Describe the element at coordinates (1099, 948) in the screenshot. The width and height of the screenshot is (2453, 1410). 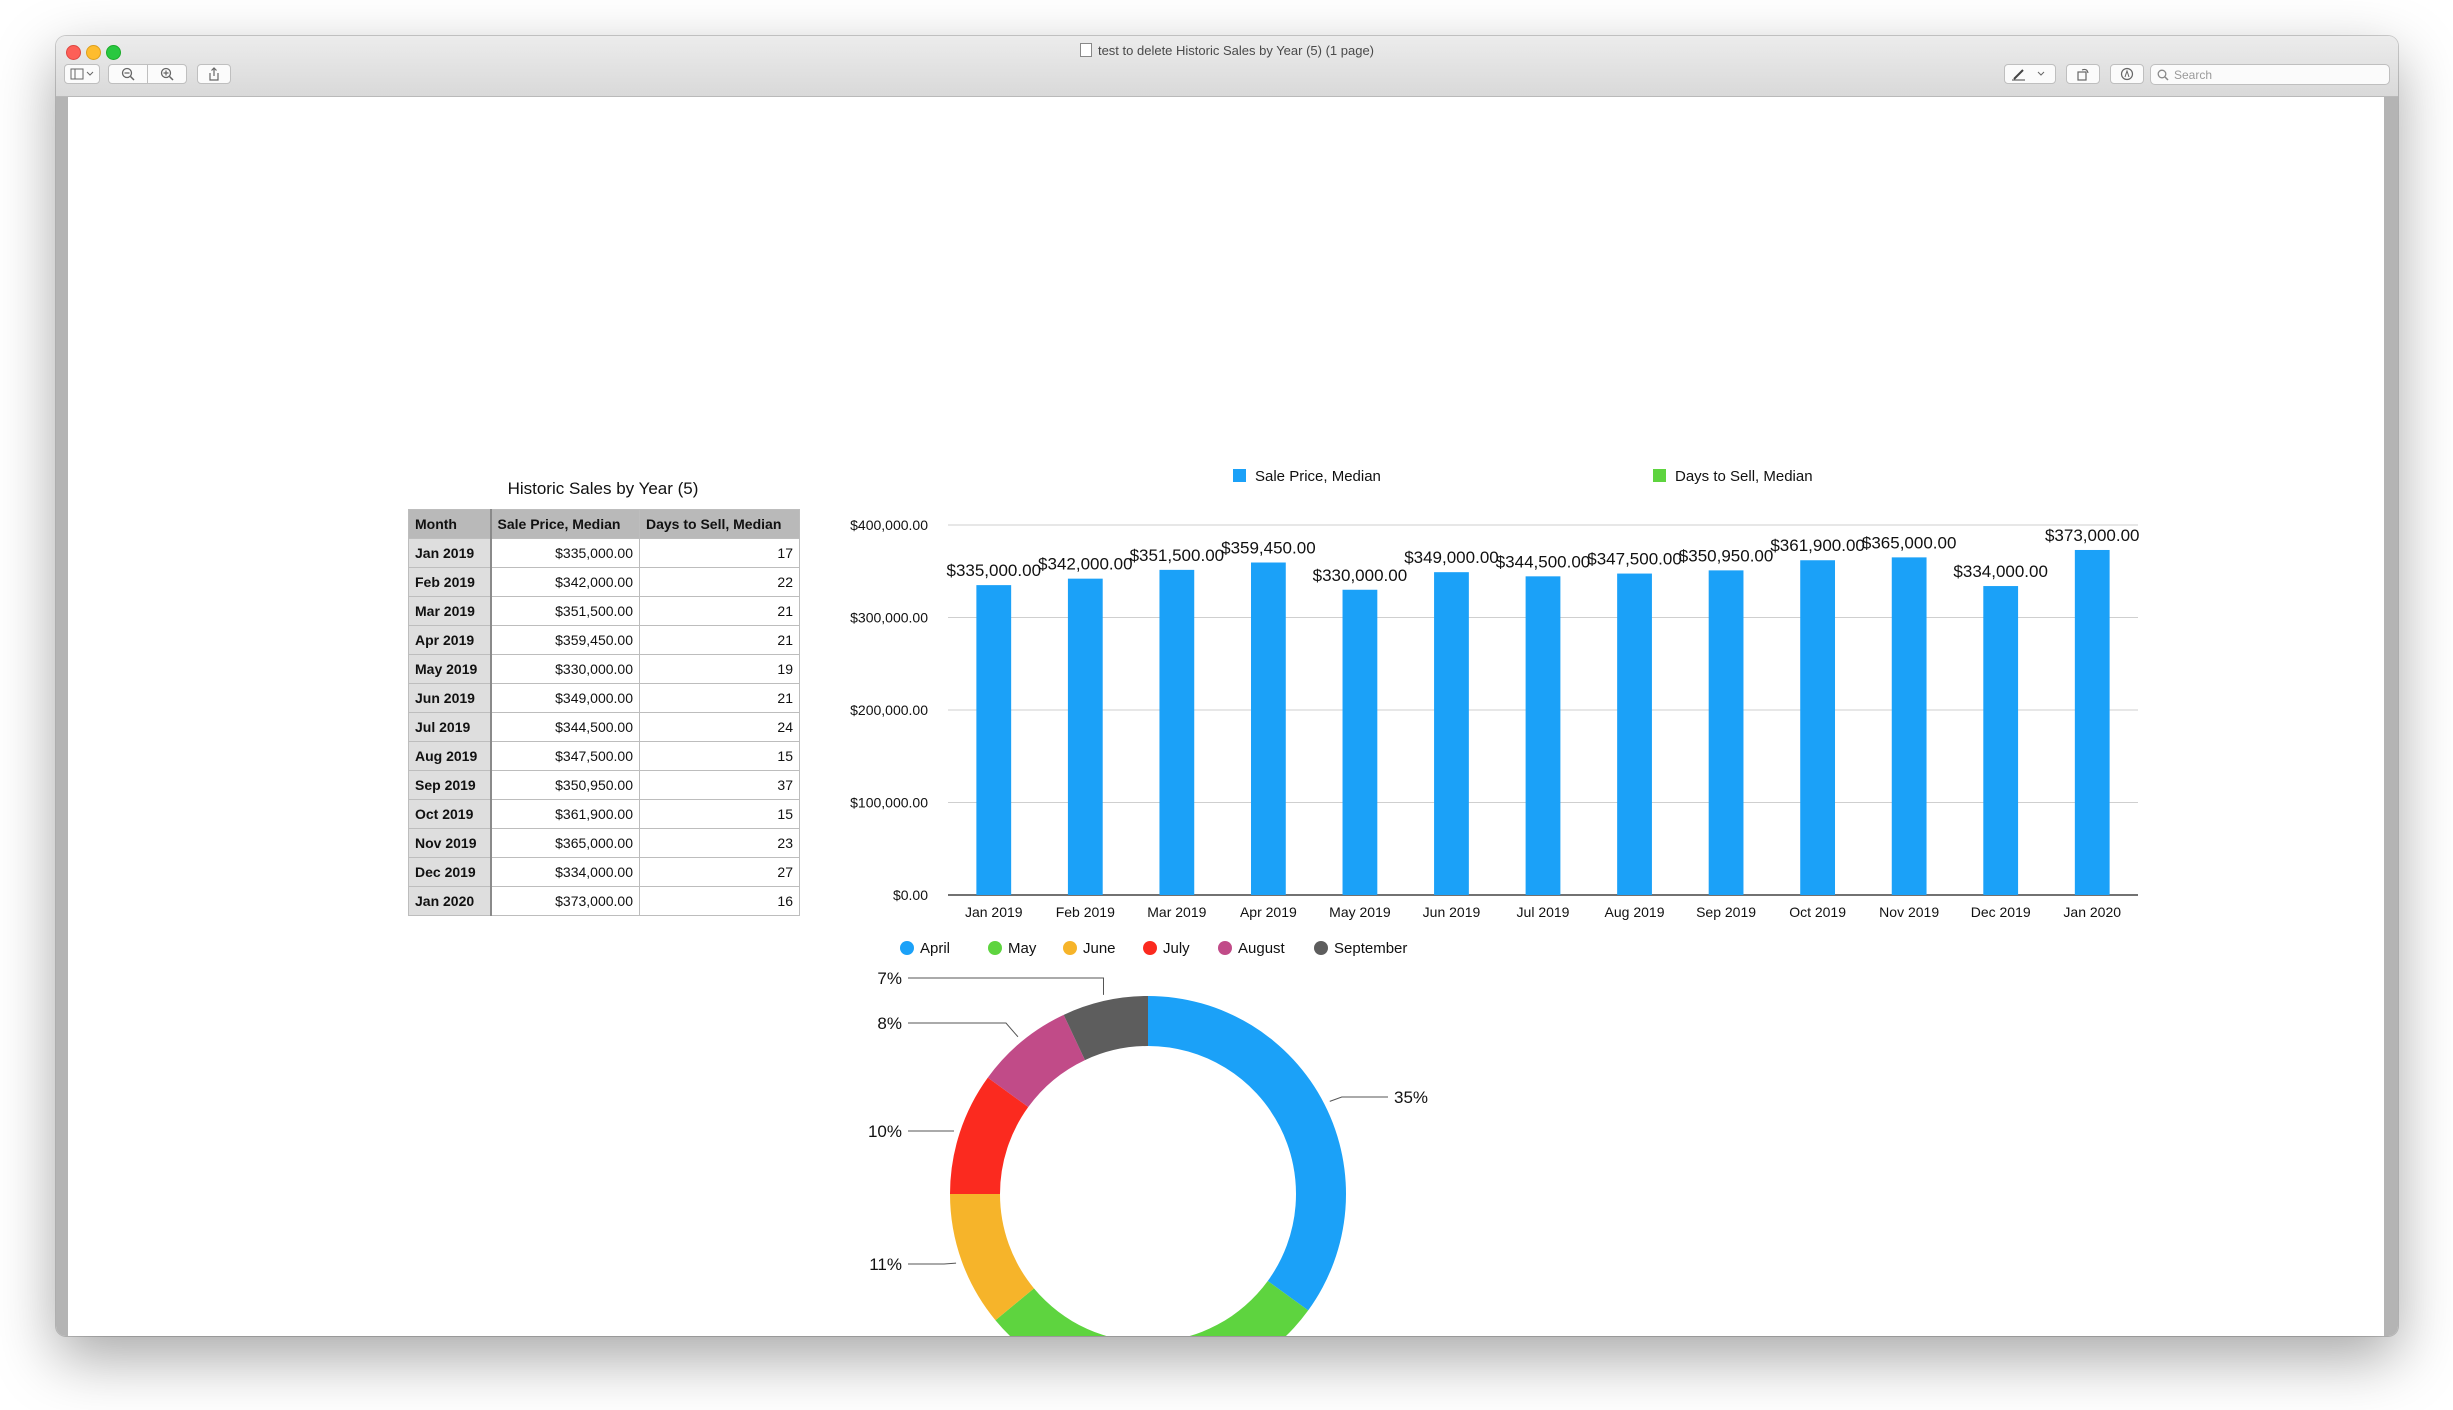
I see `legend-label: June` at that location.